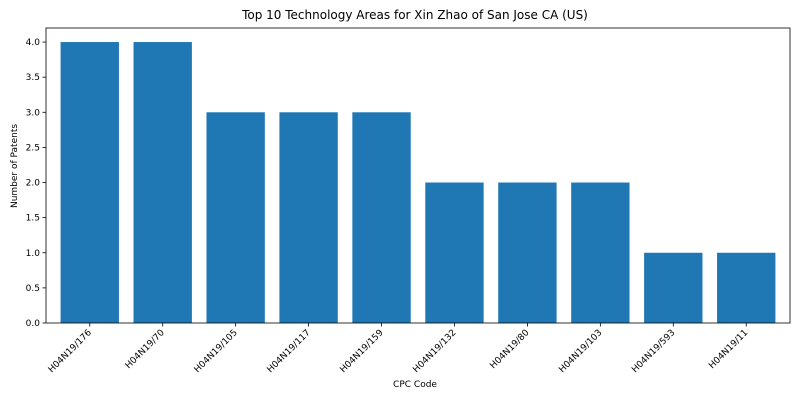  I want to click on y-tick-label: 3.5, so click(33, 78).